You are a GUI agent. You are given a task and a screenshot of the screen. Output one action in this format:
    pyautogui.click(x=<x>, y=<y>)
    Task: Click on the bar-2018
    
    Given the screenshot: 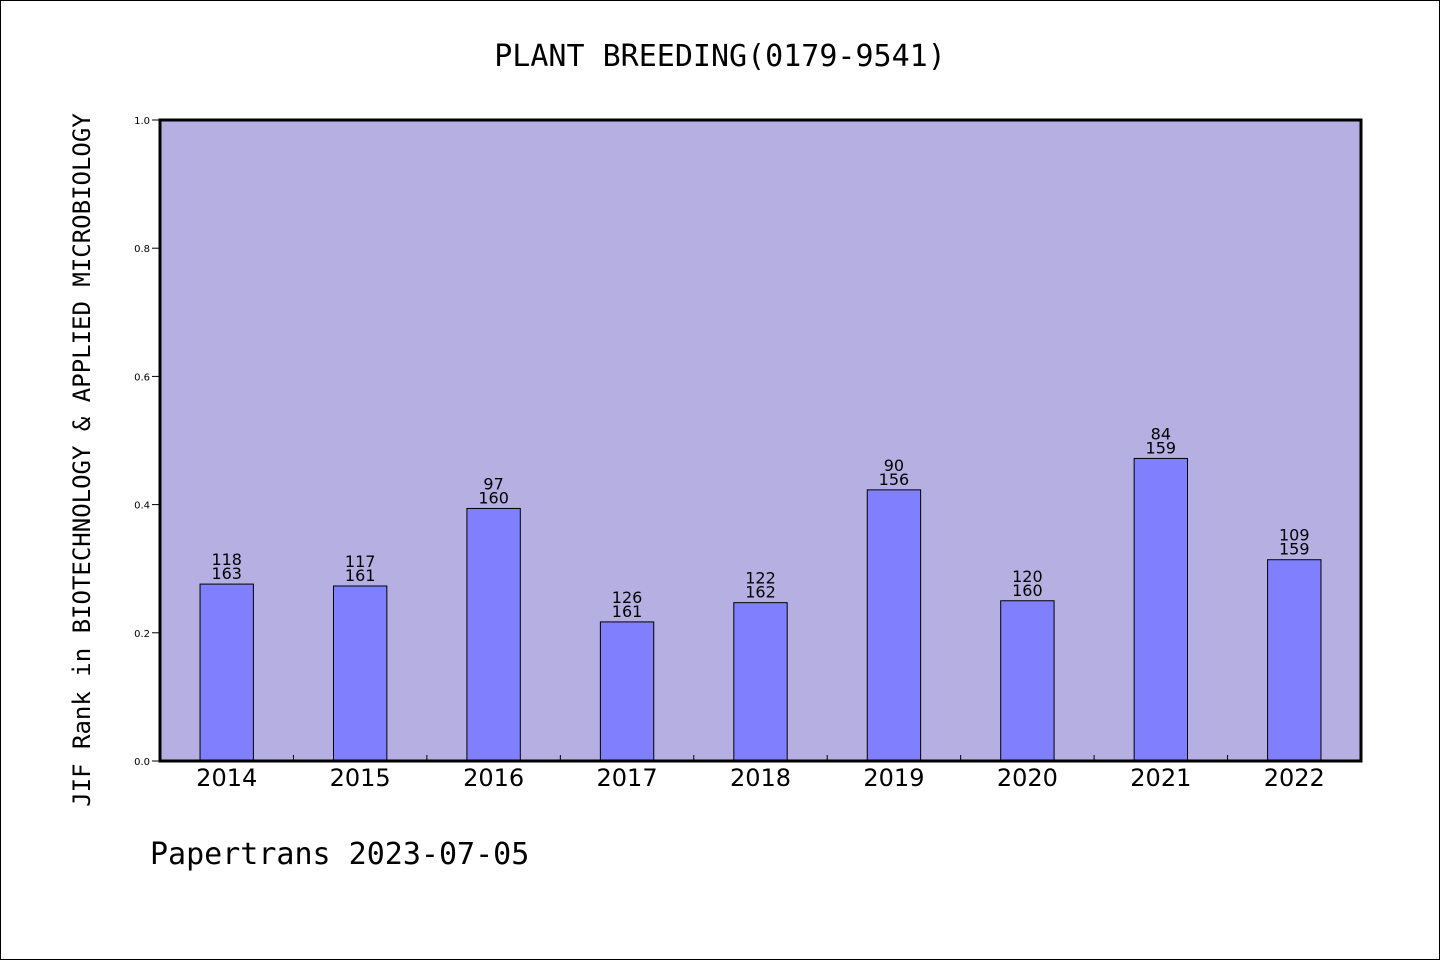 What is the action you would take?
    pyautogui.click(x=760, y=682)
    